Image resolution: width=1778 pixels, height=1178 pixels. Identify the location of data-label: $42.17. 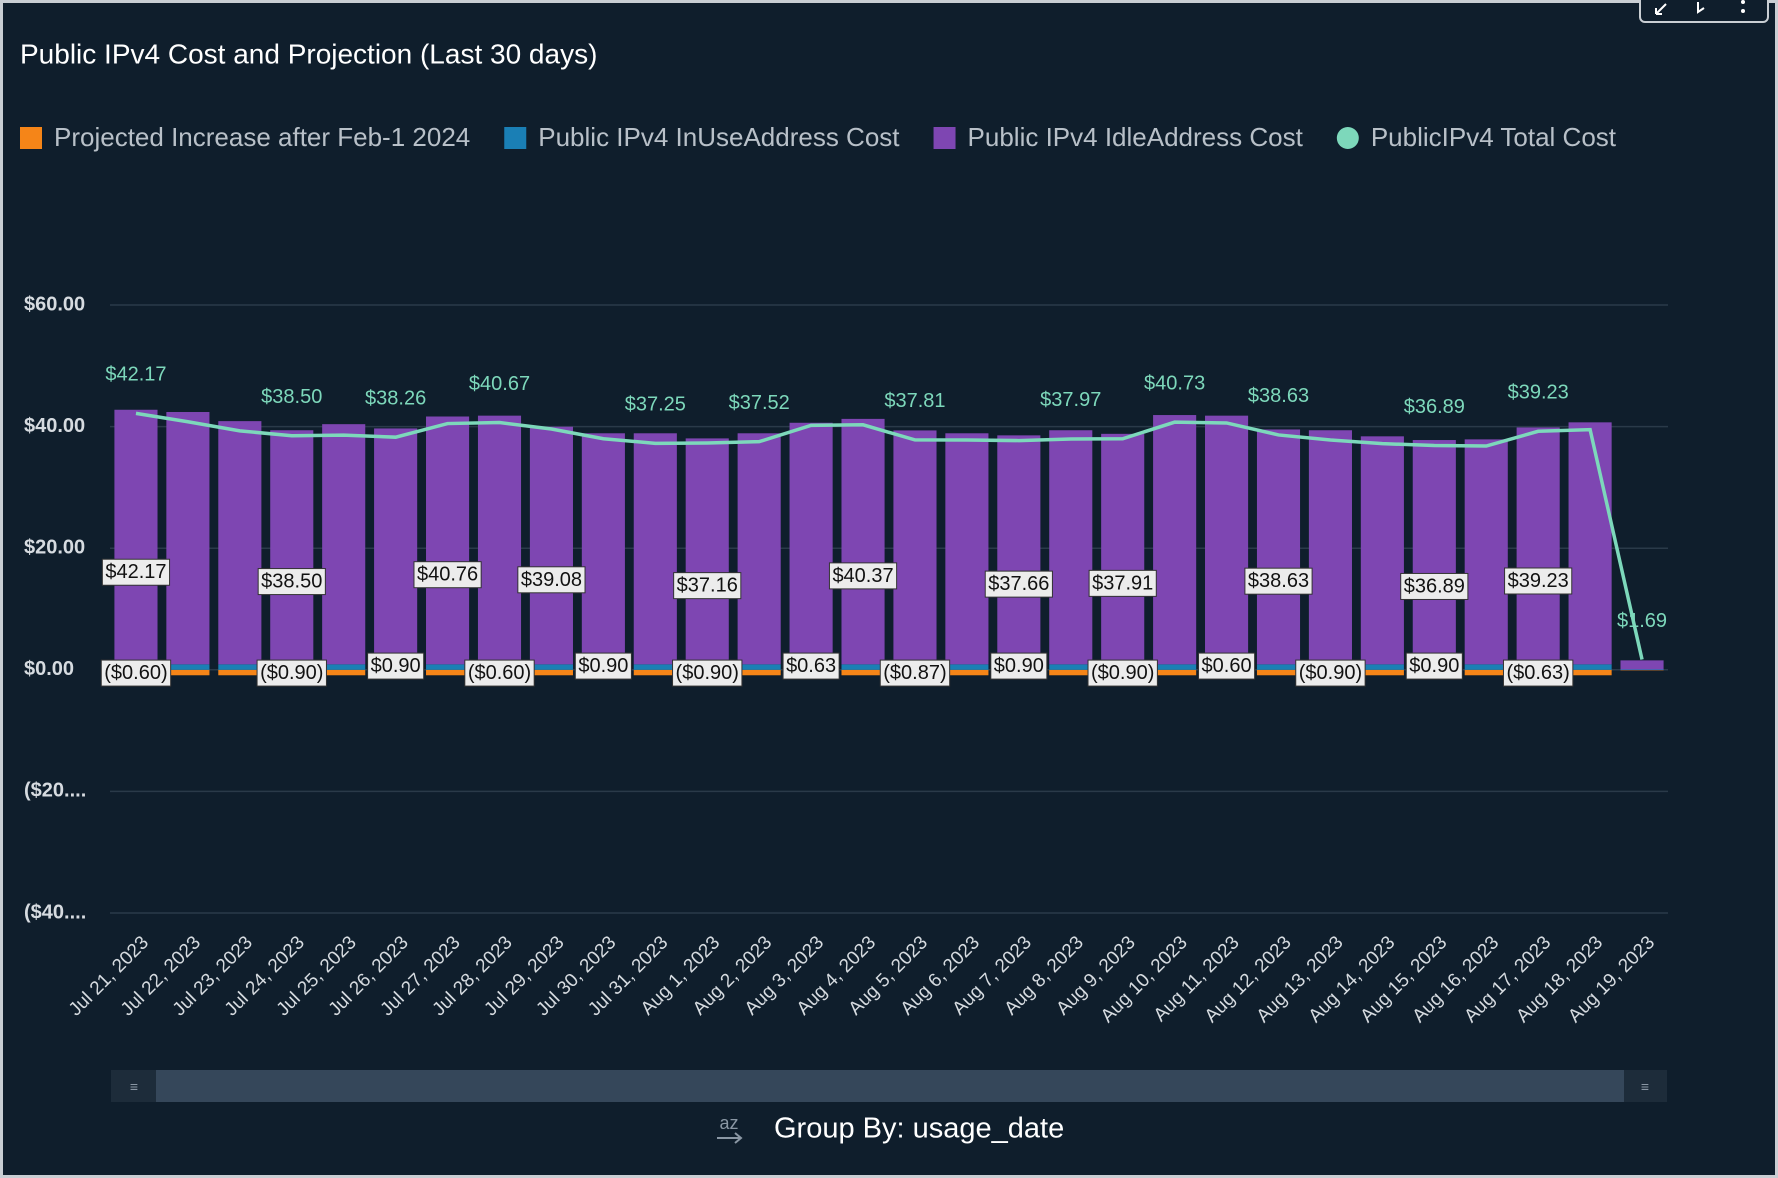
(135, 572).